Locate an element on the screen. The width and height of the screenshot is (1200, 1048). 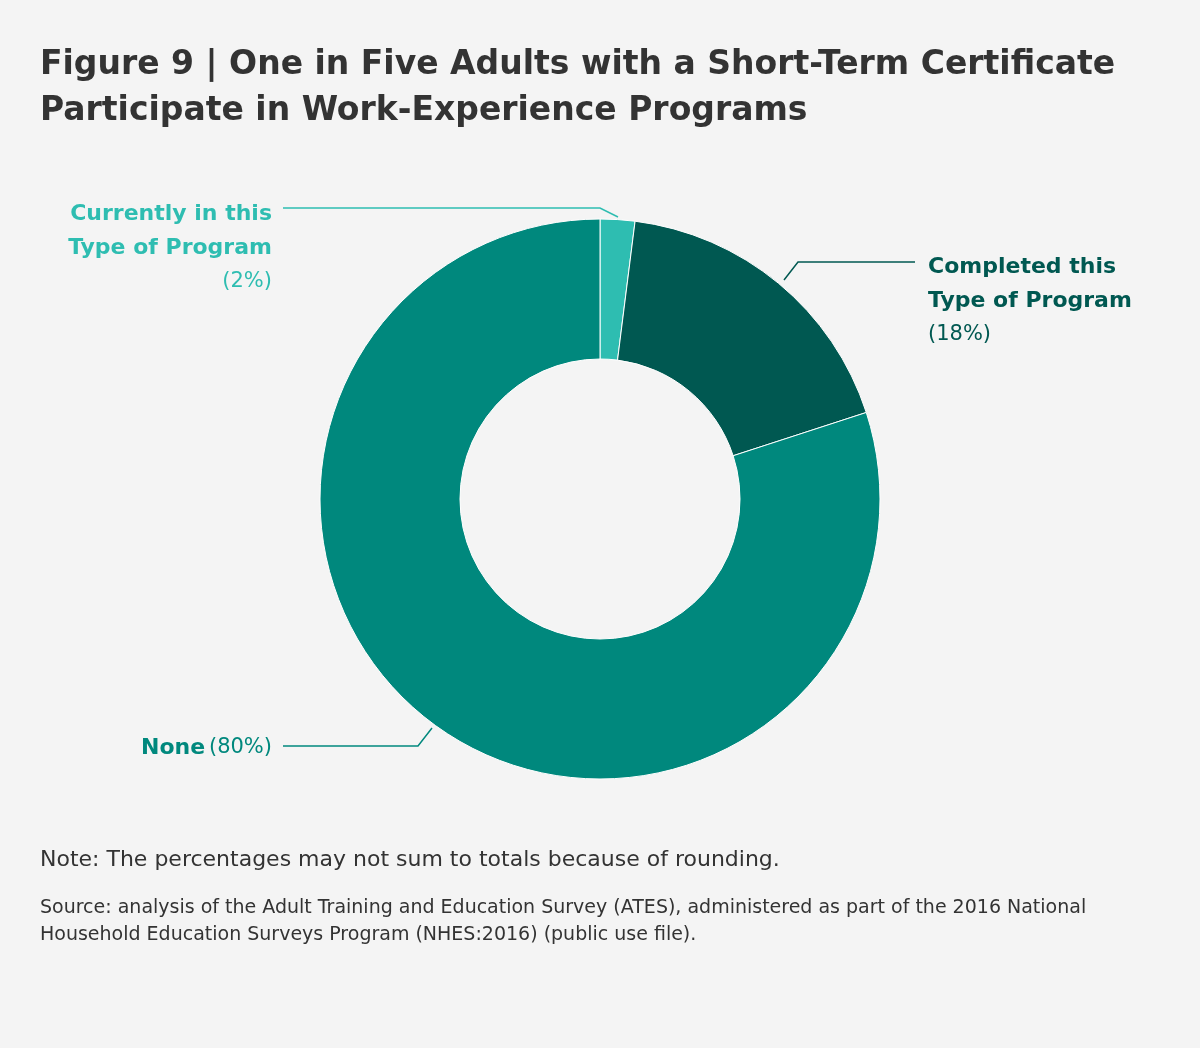
data-label: (18%) is located at coordinates (960, 333).